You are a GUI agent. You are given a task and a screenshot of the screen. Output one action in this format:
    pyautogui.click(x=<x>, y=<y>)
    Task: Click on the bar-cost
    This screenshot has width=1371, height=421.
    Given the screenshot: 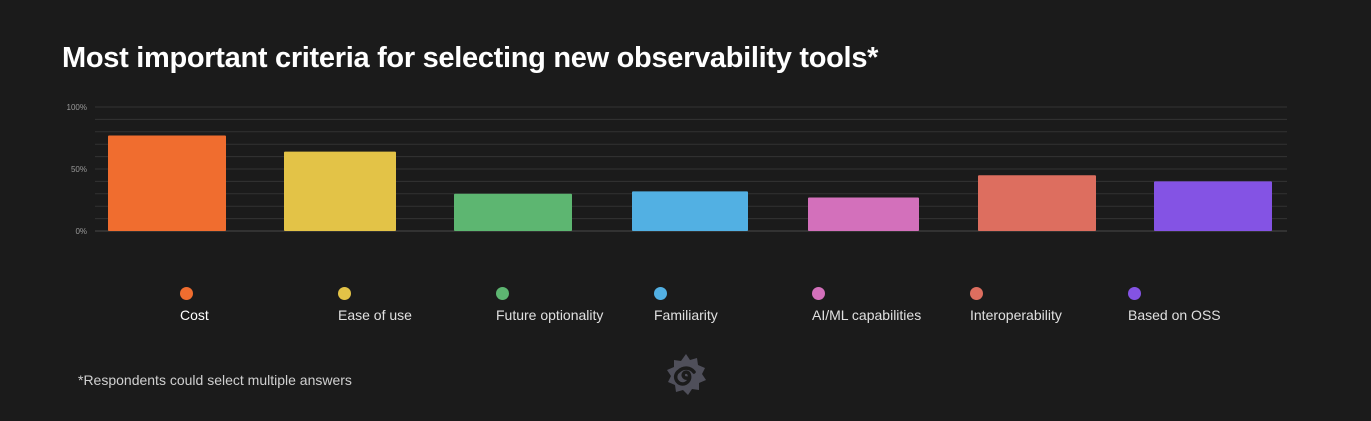 What is the action you would take?
    pyautogui.click(x=167, y=183)
    